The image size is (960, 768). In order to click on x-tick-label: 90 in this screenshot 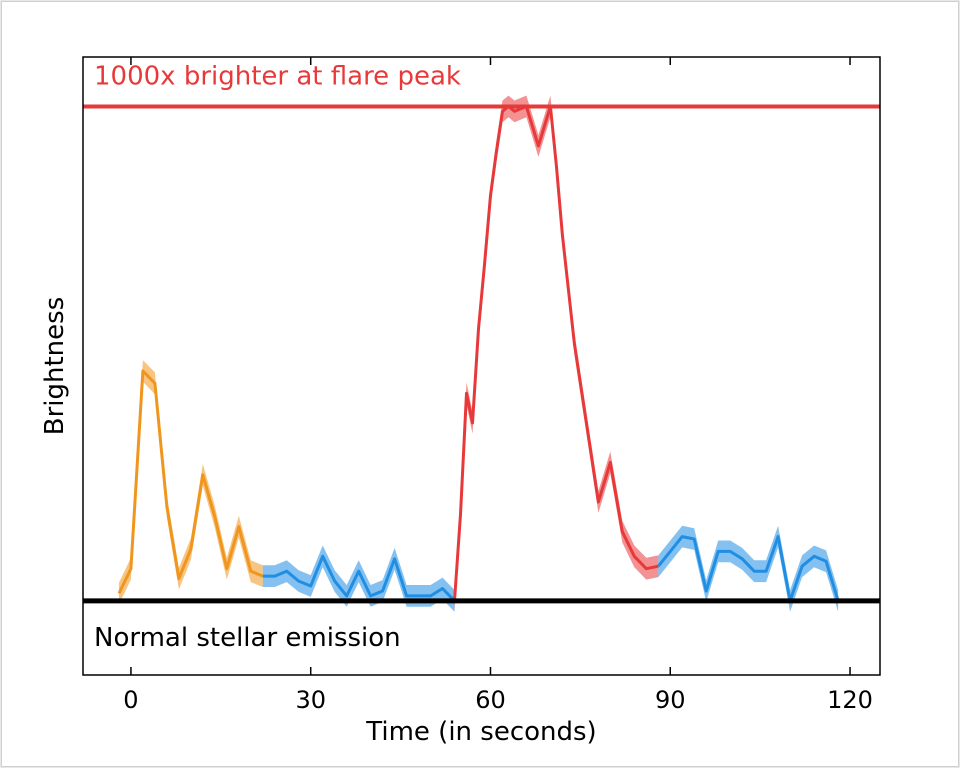, I will do `click(670, 700)`.